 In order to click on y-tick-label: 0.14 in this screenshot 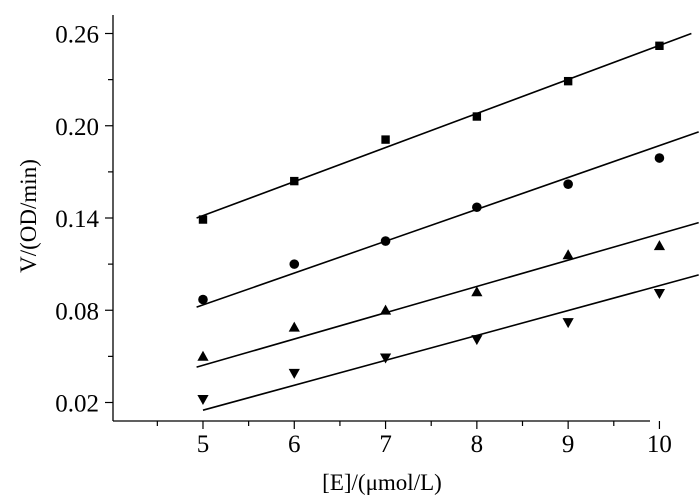, I will do `click(77, 219)`.